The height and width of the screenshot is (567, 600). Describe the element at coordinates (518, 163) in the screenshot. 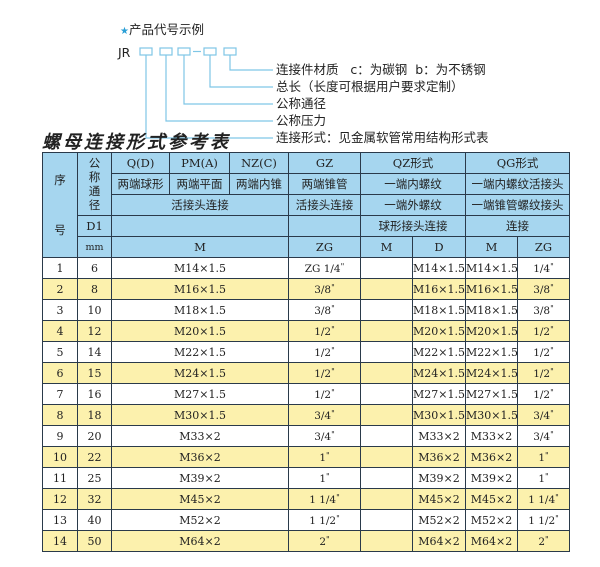

I see `header-qg: QG形式` at that location.